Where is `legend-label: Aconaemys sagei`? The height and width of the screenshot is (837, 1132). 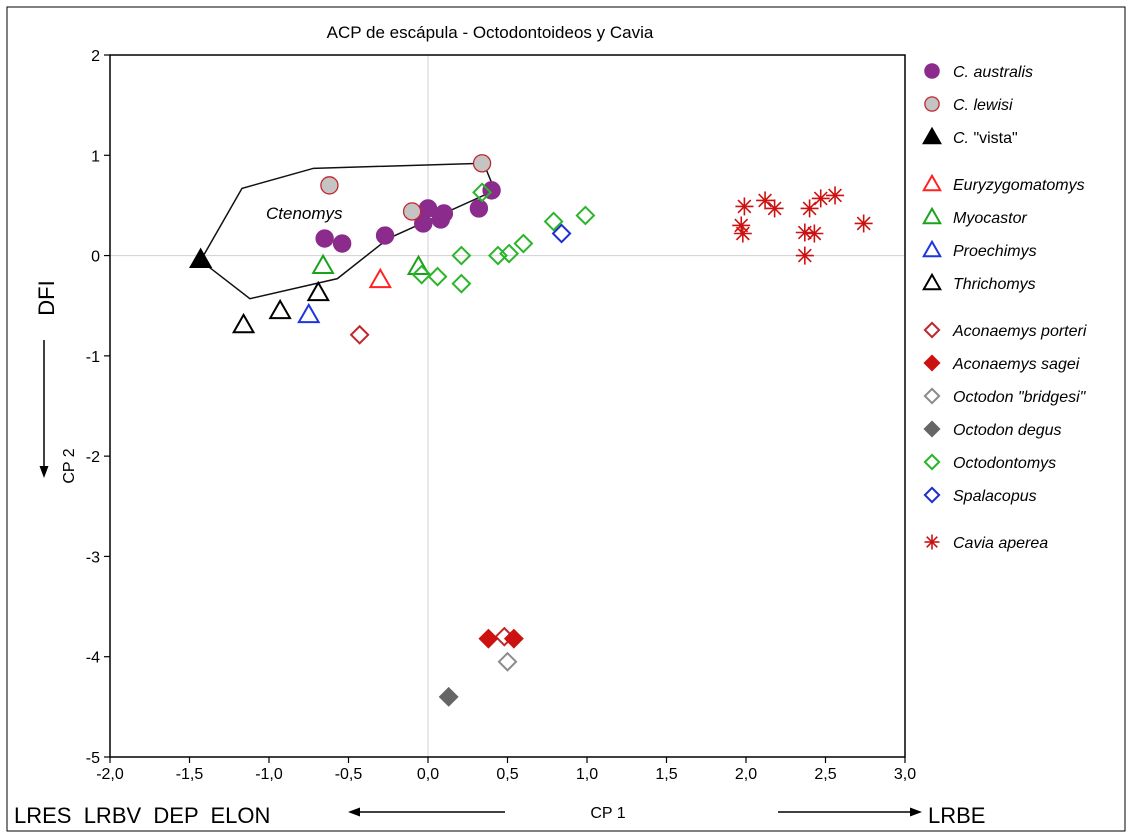
legend-label: Aconaemys sagei is located at coordinates (1016, 364).